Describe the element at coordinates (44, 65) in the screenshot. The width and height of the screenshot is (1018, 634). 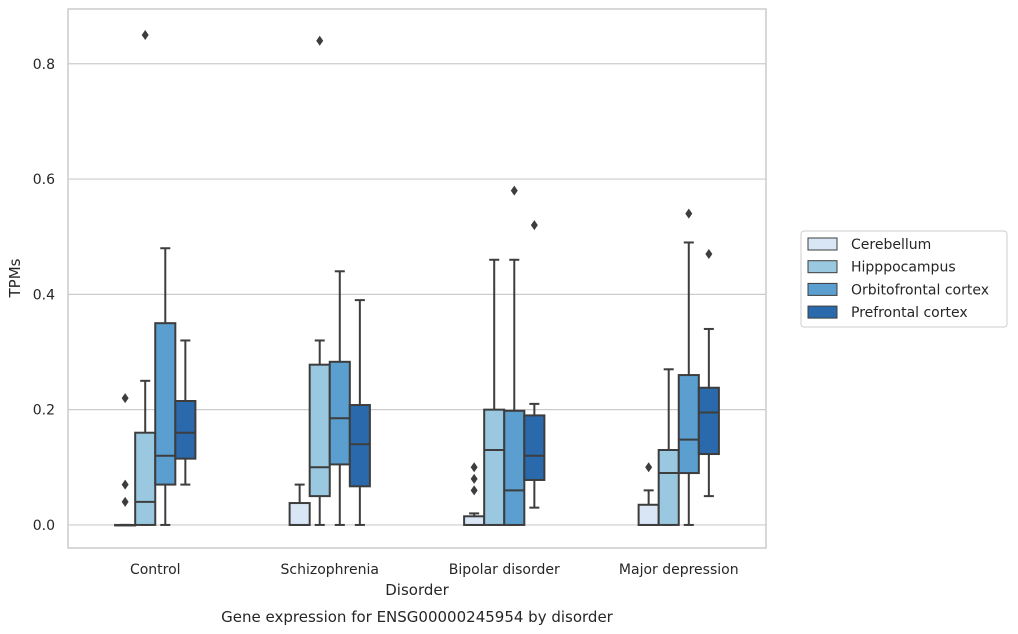
I see `y-tick-label: 0.8` at that location.